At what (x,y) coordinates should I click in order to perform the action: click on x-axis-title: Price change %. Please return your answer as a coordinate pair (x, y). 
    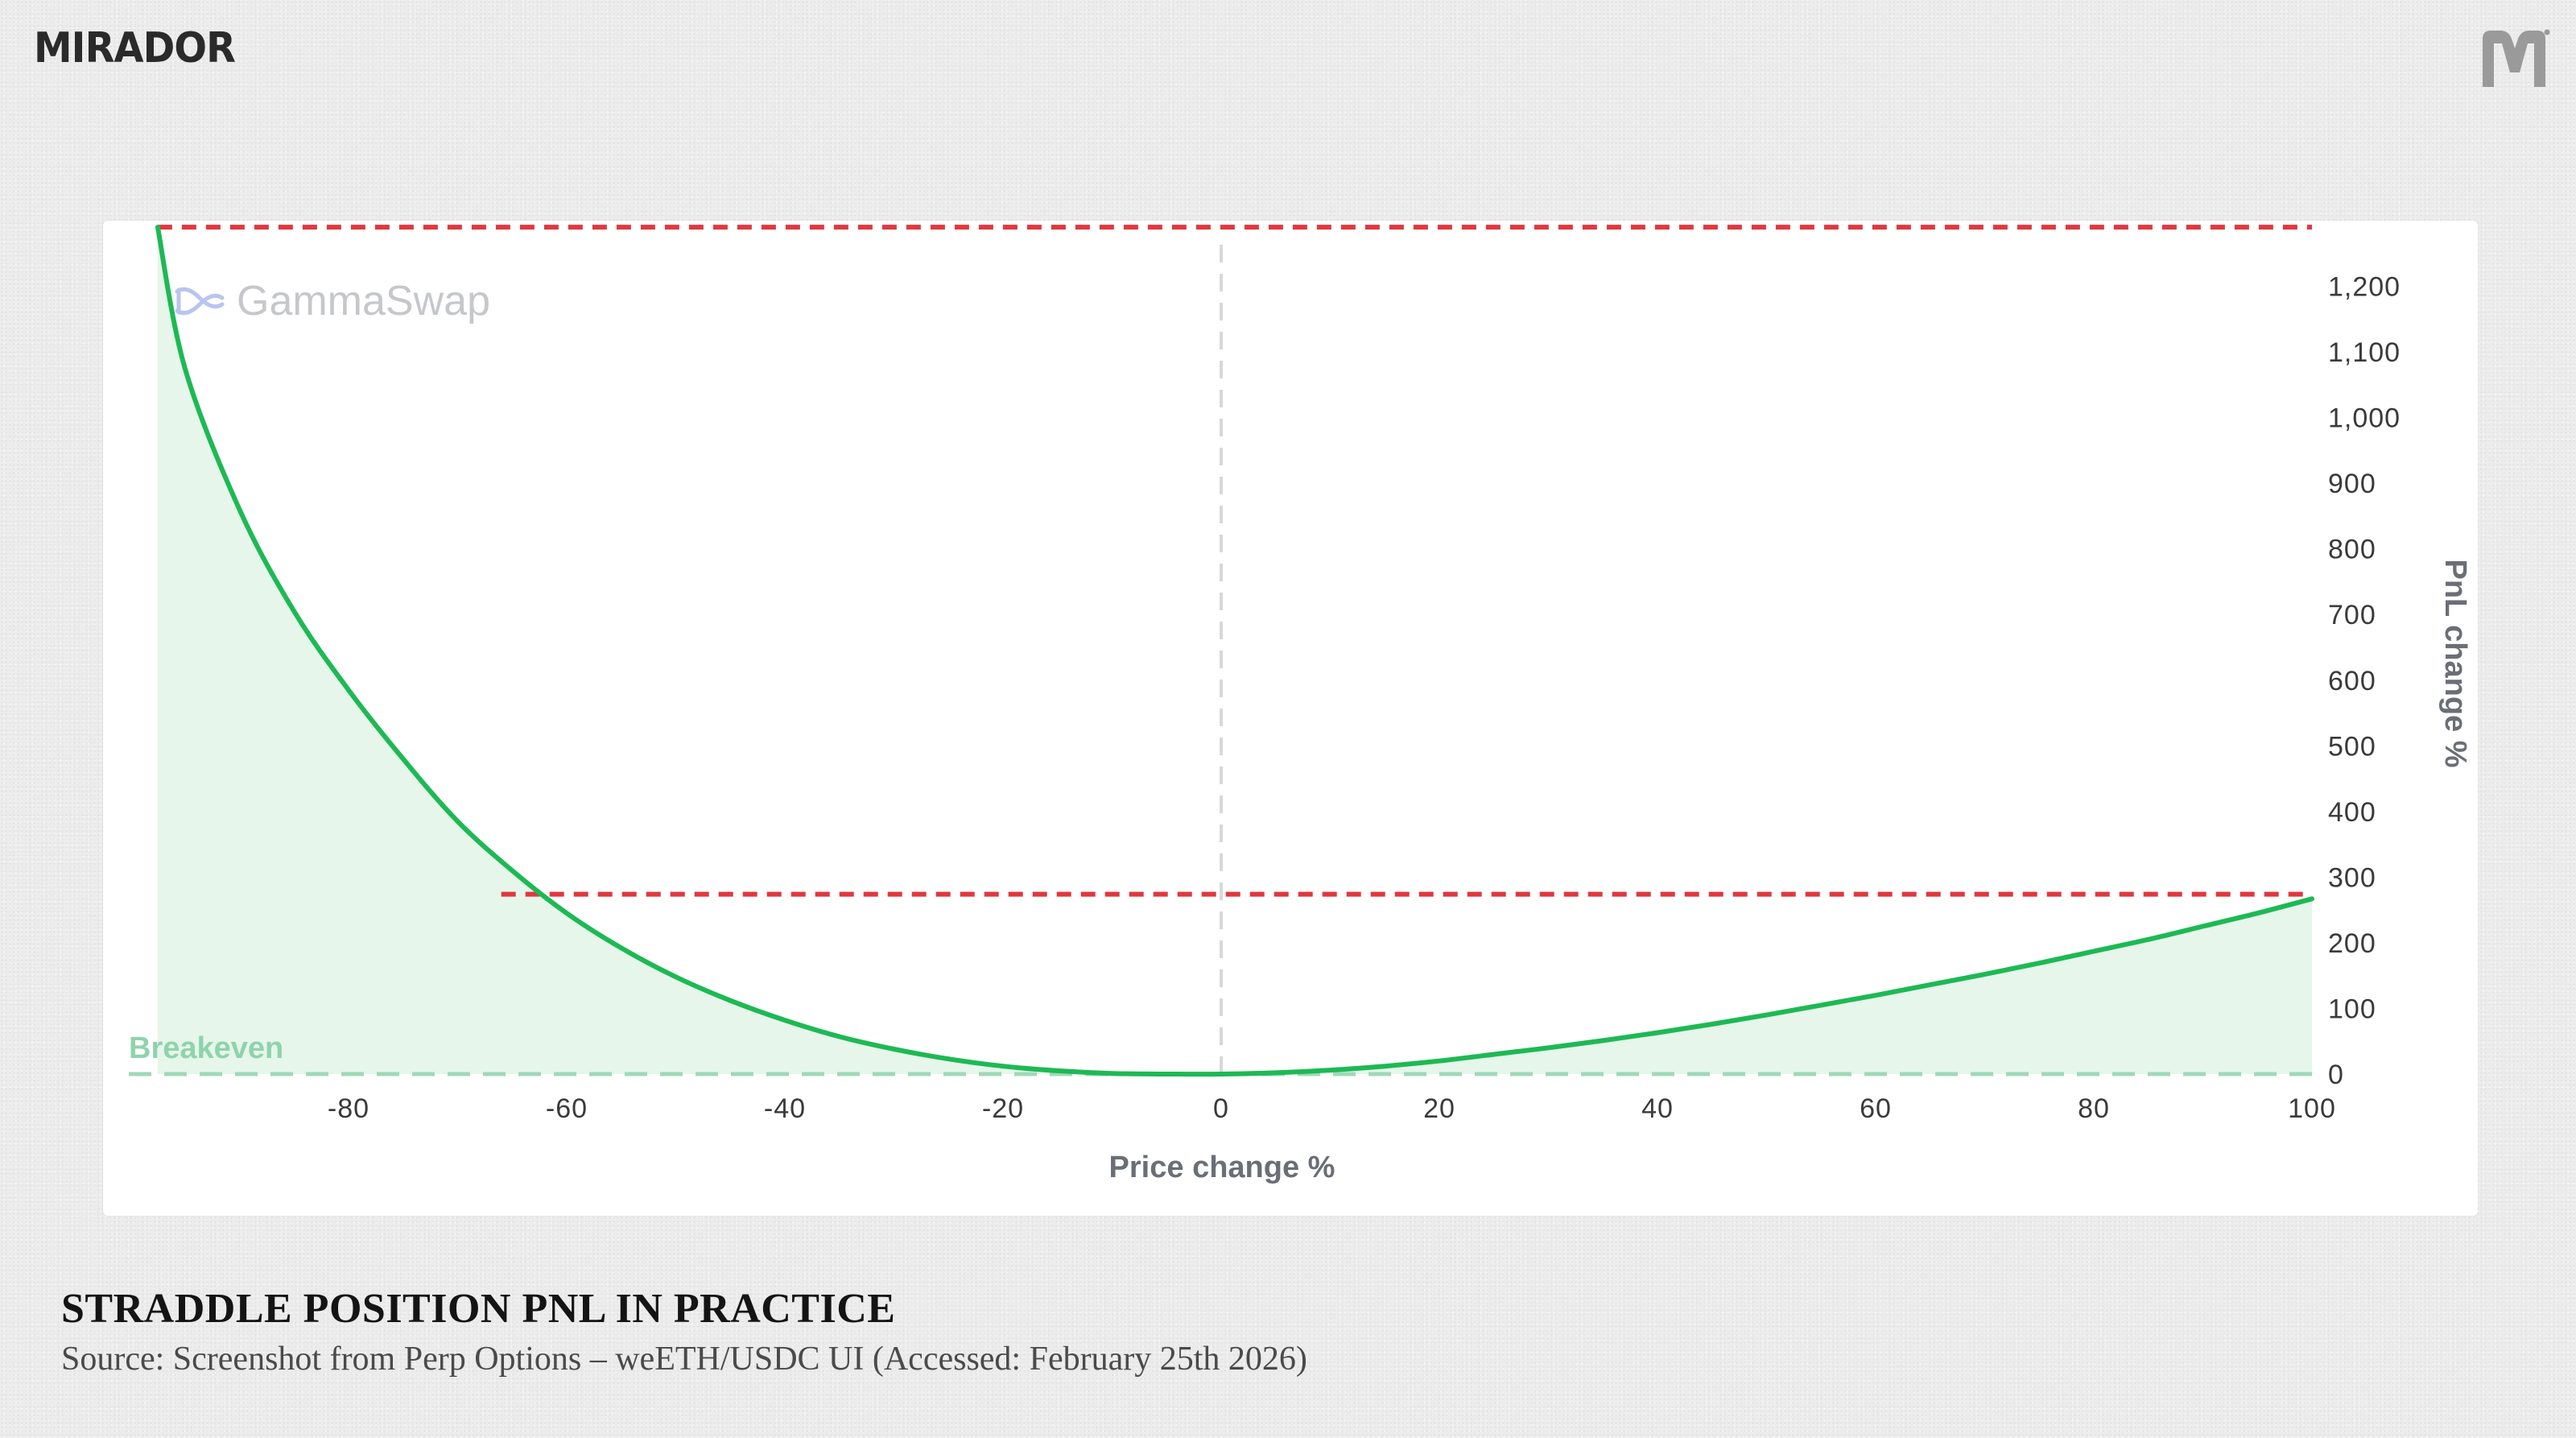
    Looking at the image, I should click on (1222, 1167).